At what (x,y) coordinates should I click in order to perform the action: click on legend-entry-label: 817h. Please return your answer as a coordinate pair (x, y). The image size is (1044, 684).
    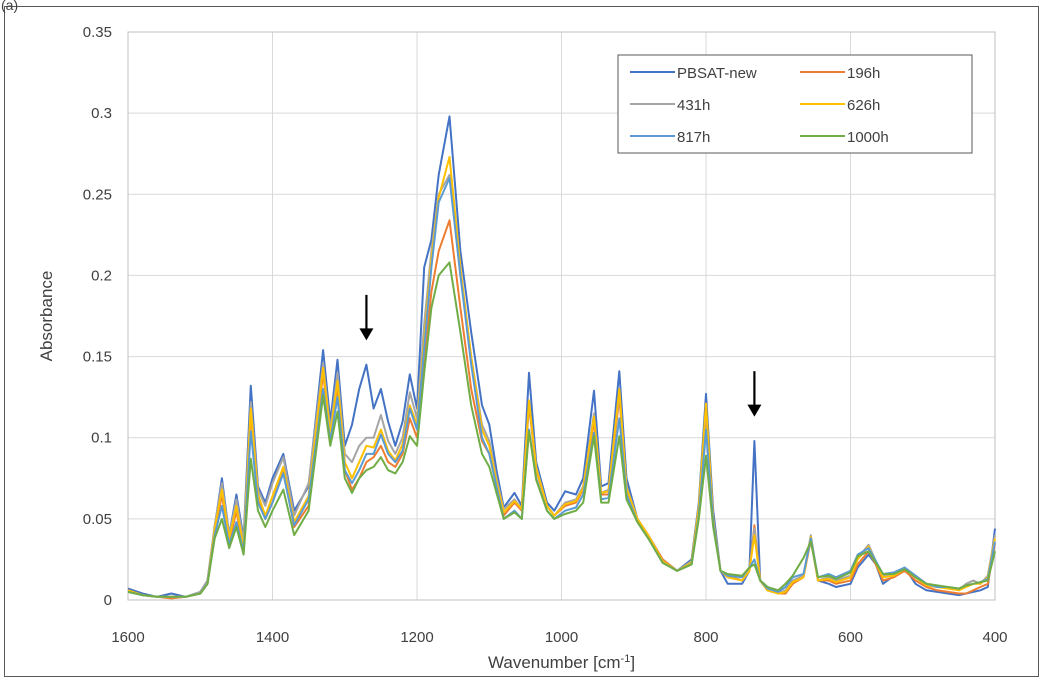
    Looking at the image, I should click on (693, 137).